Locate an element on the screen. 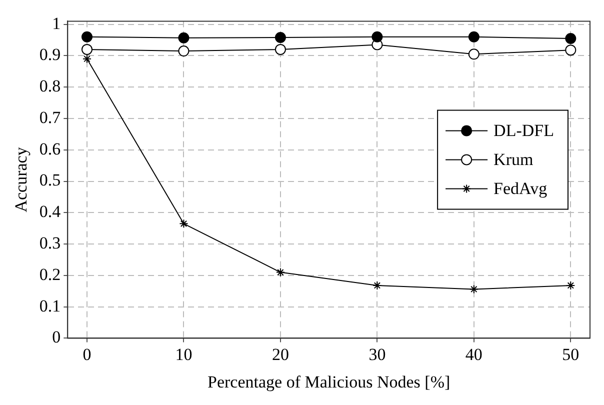 The height and width of the screenshot is (405, 604). x-tick-label: 50 is located at coordinates (571, 354).